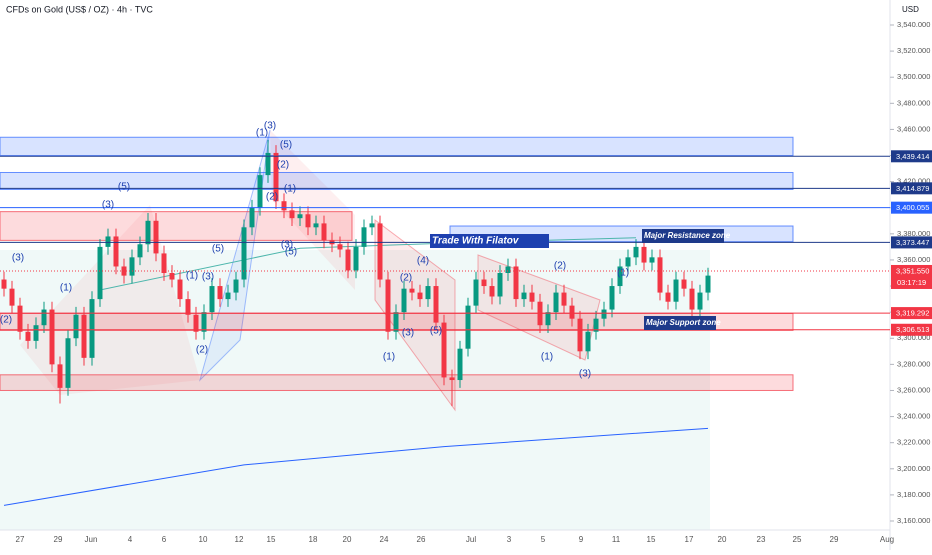 This screenshot has width=932, height=555. I want to click on last-price-label: 3,351.550, so click(912, 270).